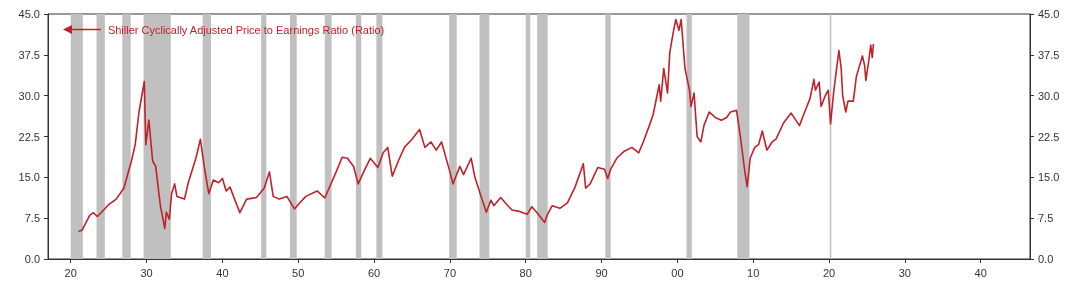 The width and height of the screenshot is (1080, 292). What do you see at coordinates (29, 95) in the screenshot?
I see `y-tick-label: 30.0` at bounding box center [29, 95].